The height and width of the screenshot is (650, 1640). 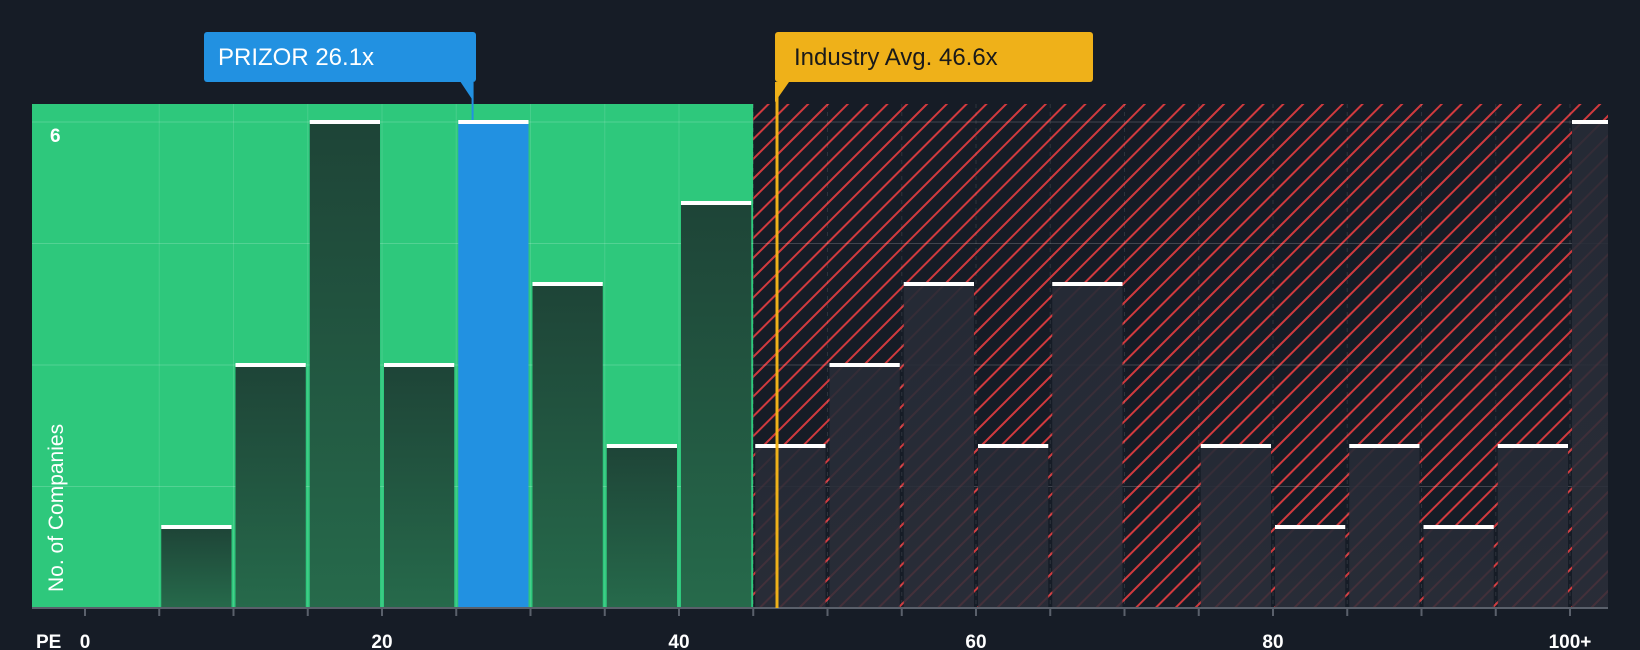 I want to click on company-callout-label: PRIZOR 26.1x, so click(x=296, y=57).